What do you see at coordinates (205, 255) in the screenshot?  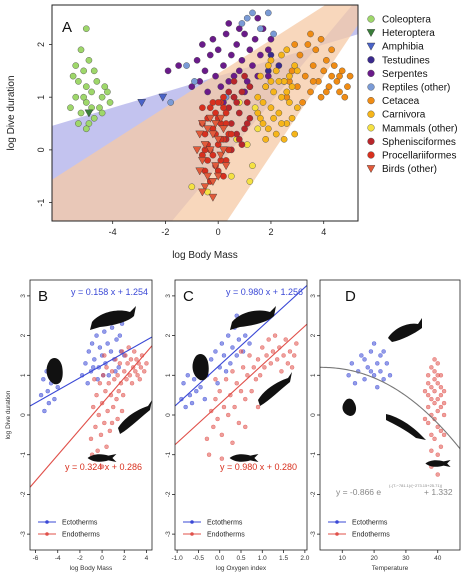 I see `panel-a-xlabel: log Body Mass` at bounding box center [205, 255].